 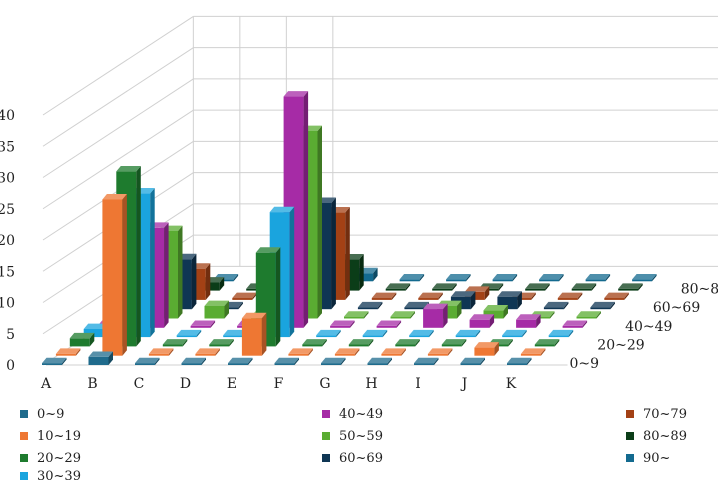 What do you see at coordinates (361, 343) in the screenshot?
I see `bar-G-20~29` at bounding box center [361, 343].